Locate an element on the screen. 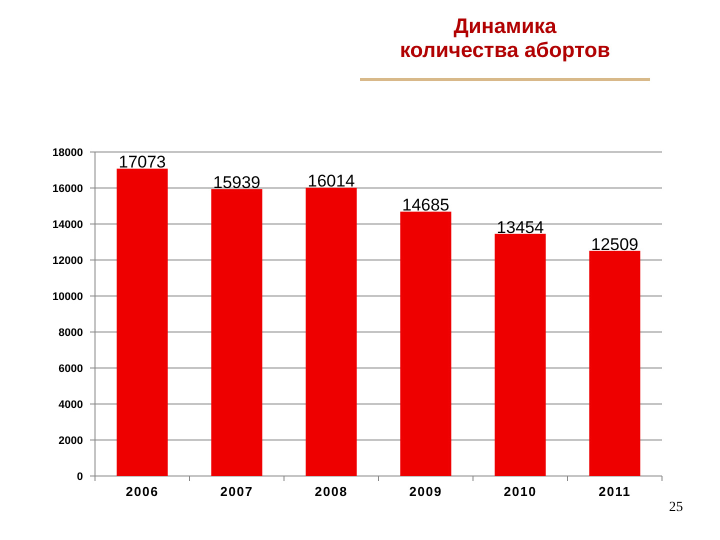  data-label: 13454 is located at coordinates (520, 227).